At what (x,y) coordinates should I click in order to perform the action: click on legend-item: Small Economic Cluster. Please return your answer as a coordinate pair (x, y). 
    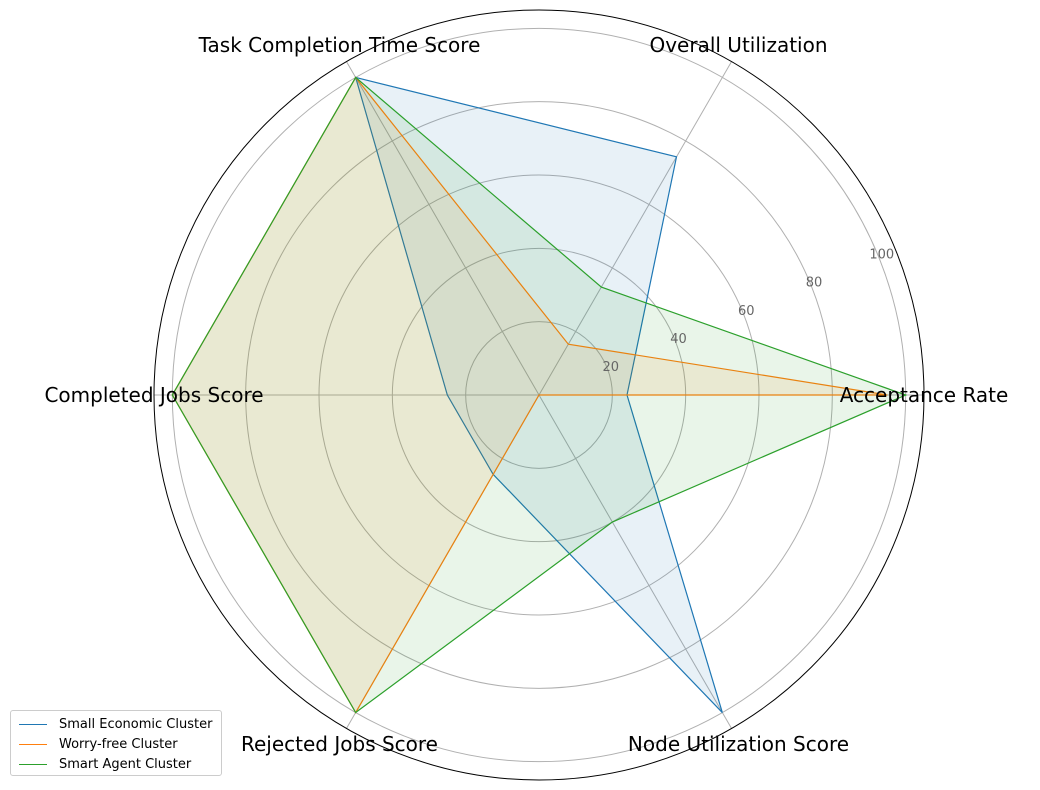
    Looking at the image, I should click on (116, 724).